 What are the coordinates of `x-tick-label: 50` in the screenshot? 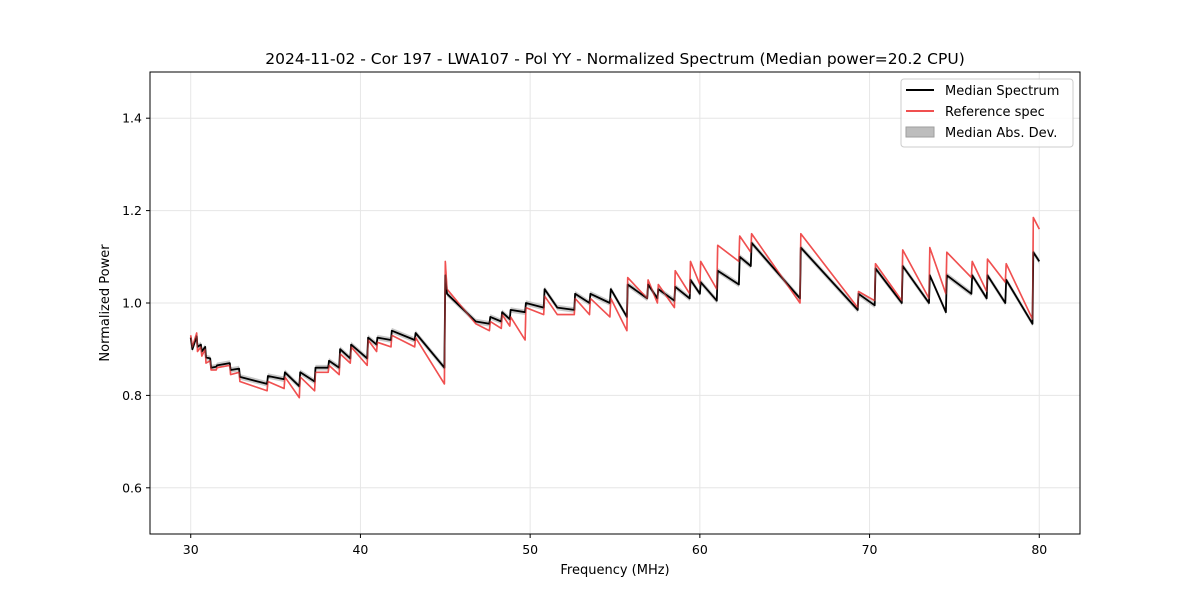 It's located at (530, 549).